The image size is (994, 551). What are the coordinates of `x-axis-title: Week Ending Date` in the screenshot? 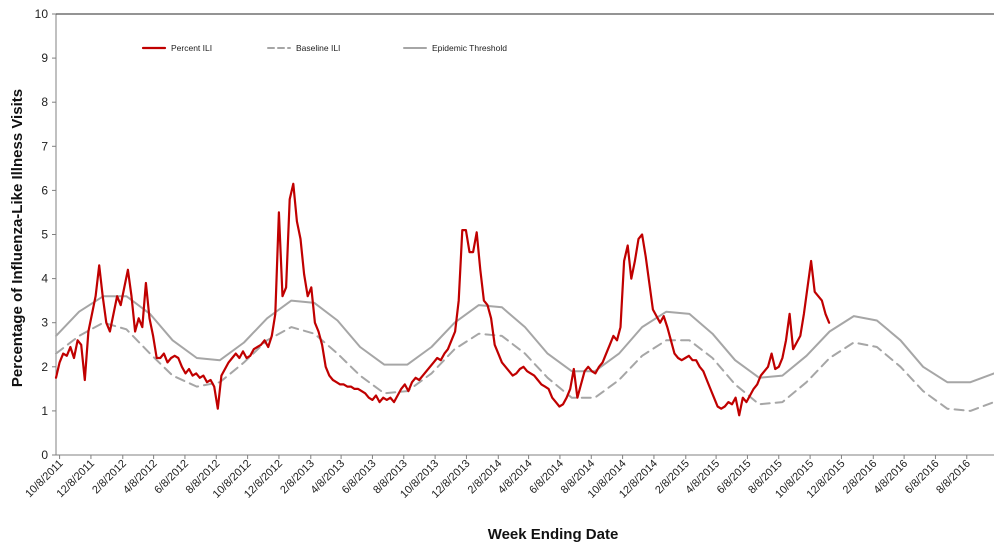 It's located at (553, 534).